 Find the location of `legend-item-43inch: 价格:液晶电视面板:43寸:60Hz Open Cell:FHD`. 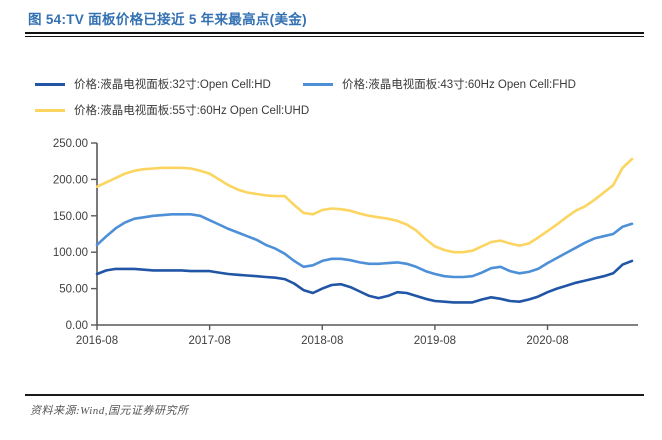

legend-item-43inch: 价格:液晶电视面板:43寸:60Hz Open Cell:FHD is located at coordinates (439, 84).